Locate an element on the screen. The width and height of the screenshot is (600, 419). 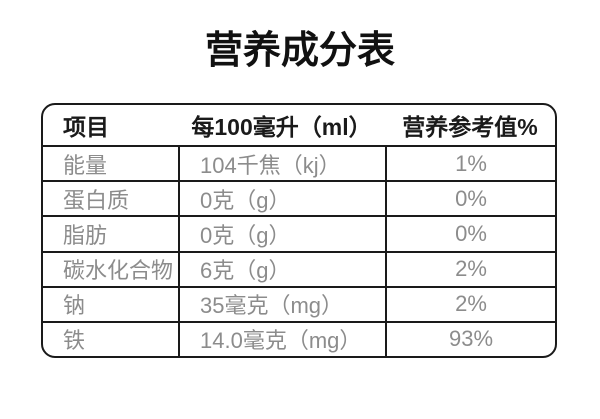
header-nrv-percent: 营养参考值% is located at coordinates (470, 127).